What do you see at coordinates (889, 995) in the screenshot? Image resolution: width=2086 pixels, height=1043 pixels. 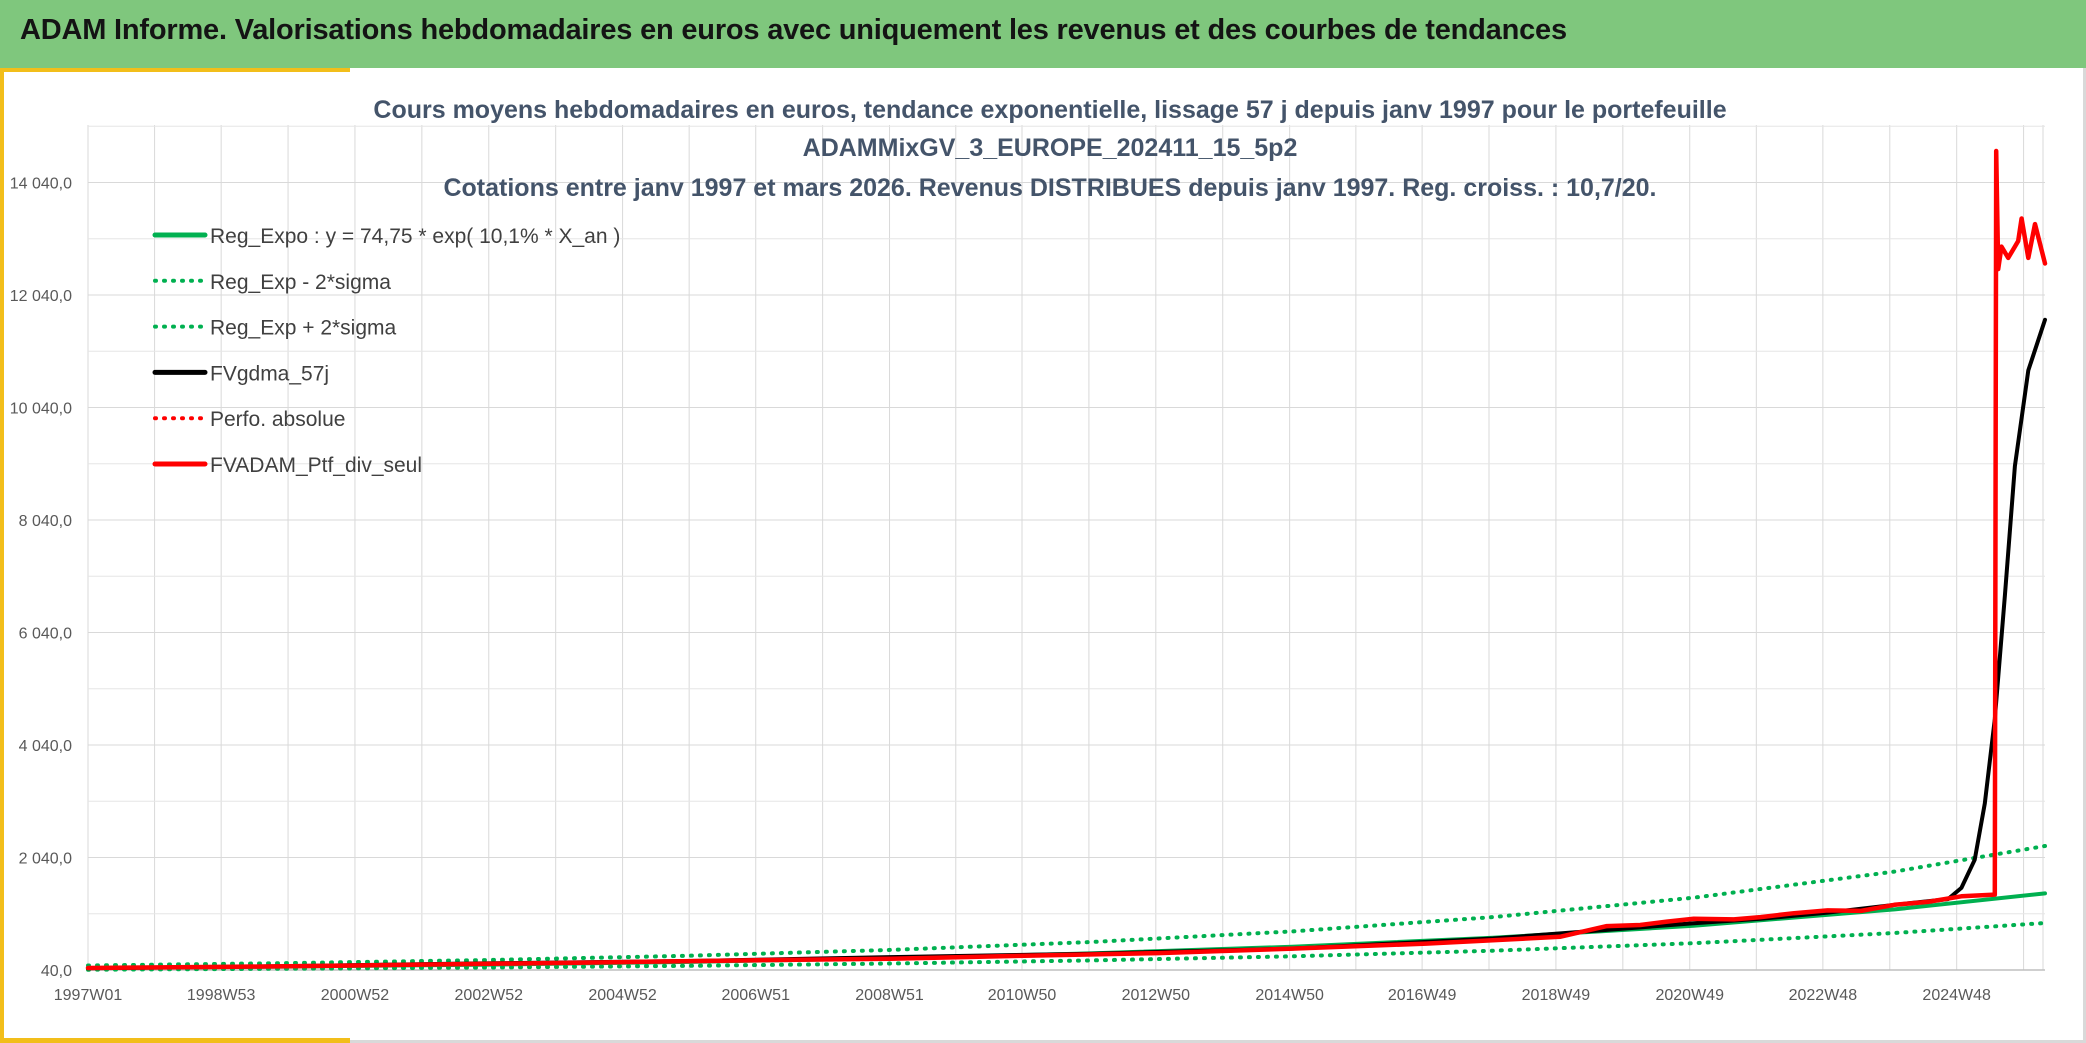 I see `x-tick-label: 2008W51` at bounding box center [889, 995].